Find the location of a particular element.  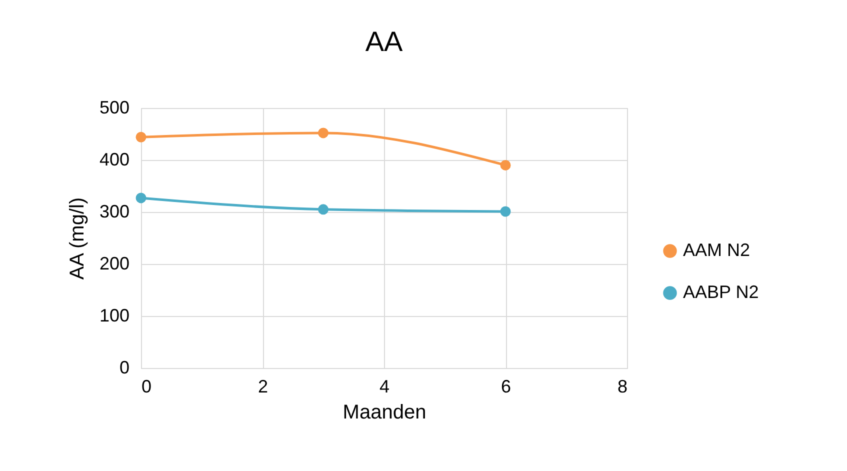

chart-title: AA is located at coordinates (384, 41).